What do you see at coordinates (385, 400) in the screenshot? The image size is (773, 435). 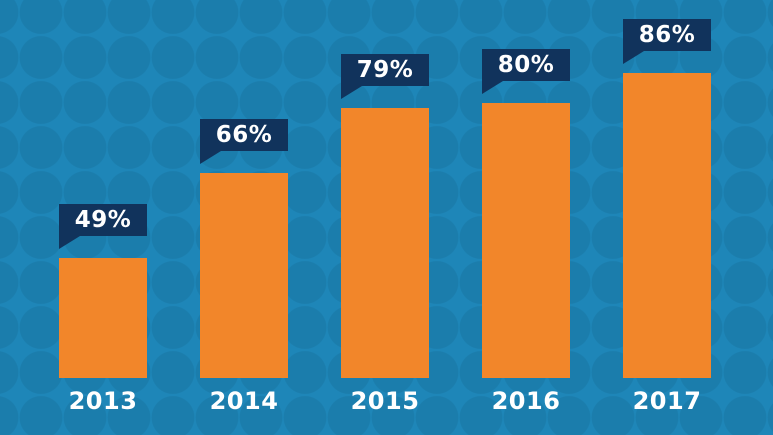 I see `x-axis-label: 2015` at bounding box center [385, 400].